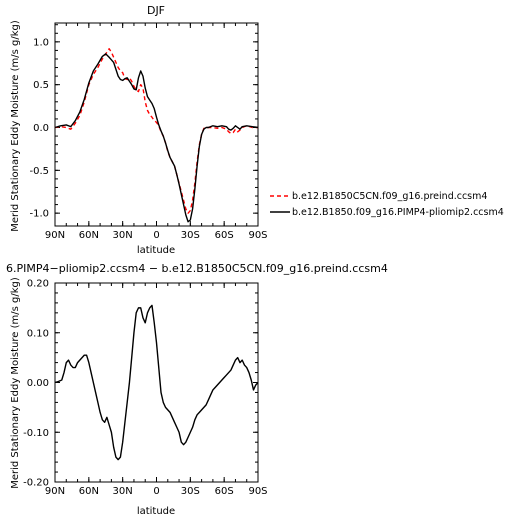 This screenshot has height=520, width=524. What do you see at coordinates (389, 196) in the screenshot?
I see `legend-label-series-1: b.e12.B1850C5CN.f09_g16.preind.ccsm4` at bounding box center [389, 196].